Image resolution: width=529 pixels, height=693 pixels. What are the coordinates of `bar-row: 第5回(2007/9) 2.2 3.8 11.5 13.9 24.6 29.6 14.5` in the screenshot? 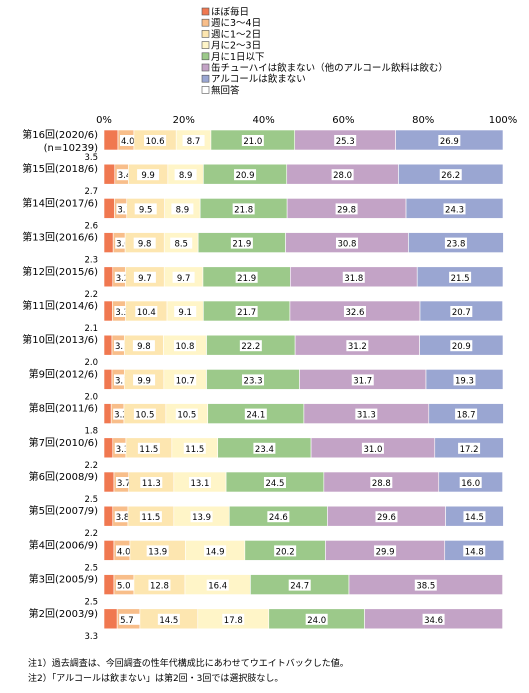 It's located at (266, 521).